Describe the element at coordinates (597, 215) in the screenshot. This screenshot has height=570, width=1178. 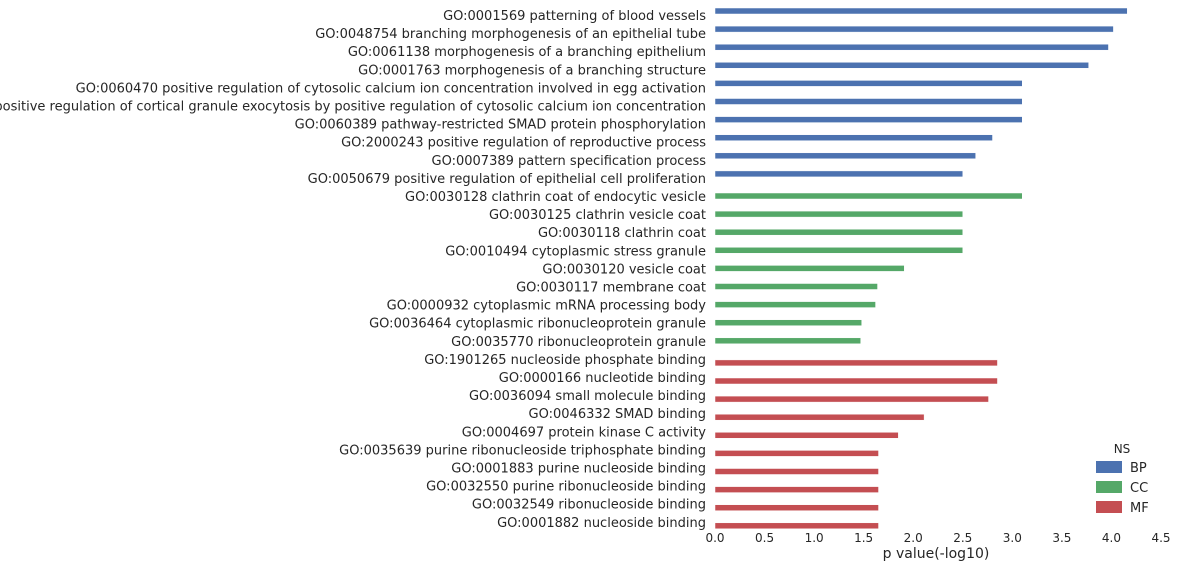
I see `category-label: GO:0030125 clathrin vesicle coat` at that location.